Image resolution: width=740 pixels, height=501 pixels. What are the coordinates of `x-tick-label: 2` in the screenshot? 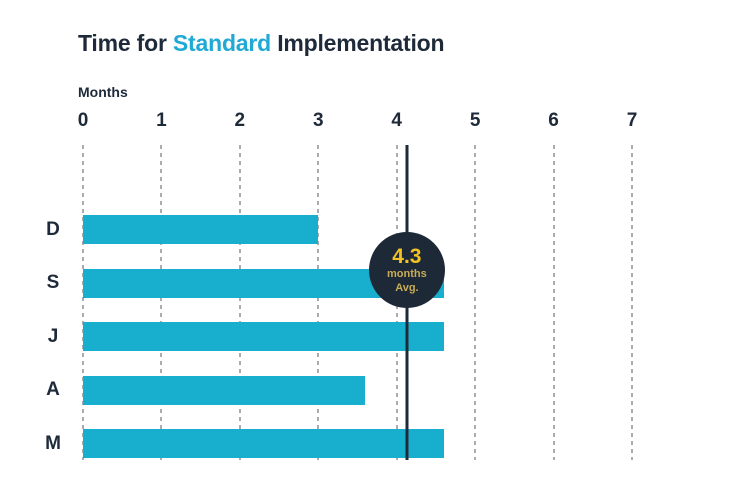 It's located at (240, 120).